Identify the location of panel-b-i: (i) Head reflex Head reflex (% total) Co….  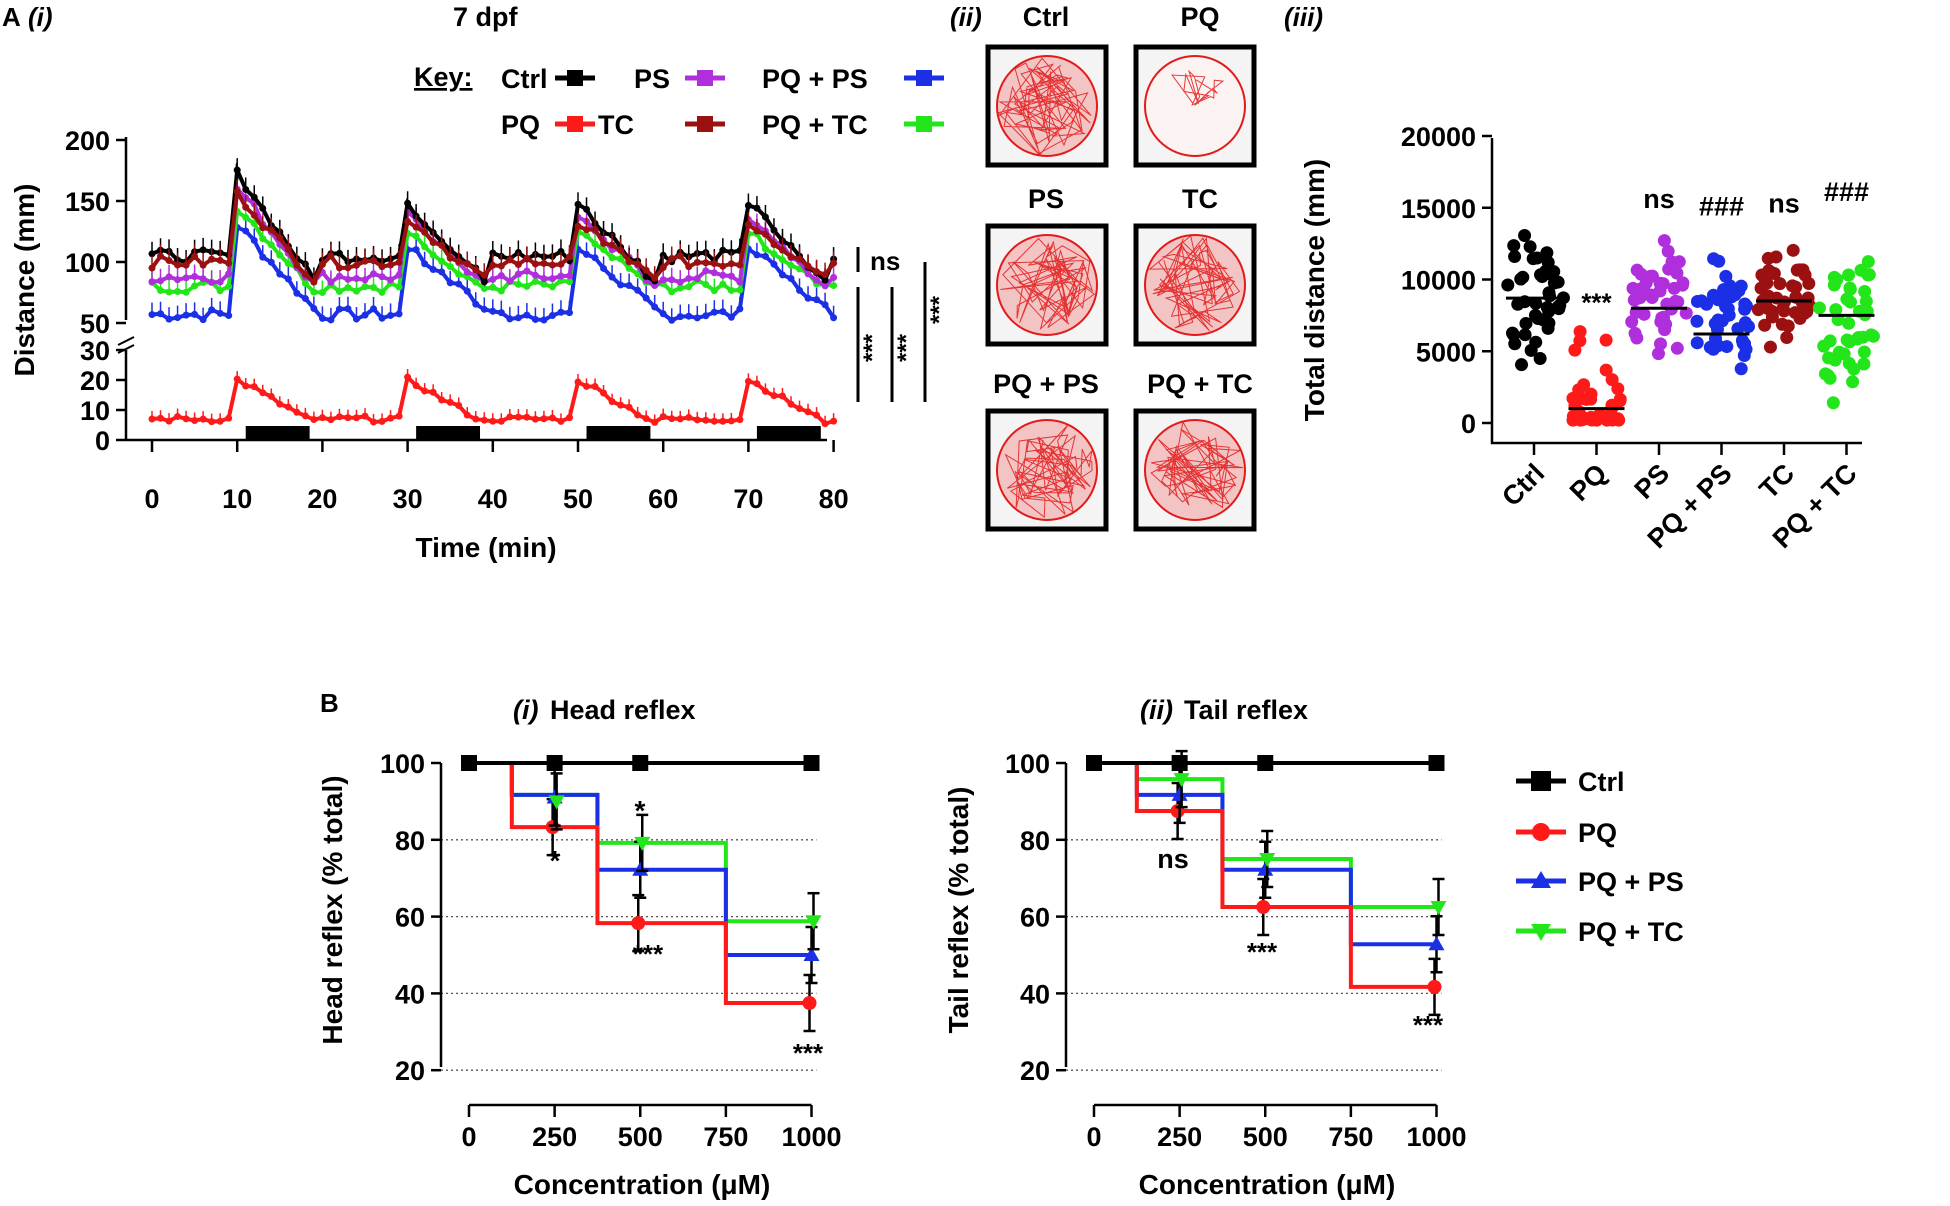
(579, 947).